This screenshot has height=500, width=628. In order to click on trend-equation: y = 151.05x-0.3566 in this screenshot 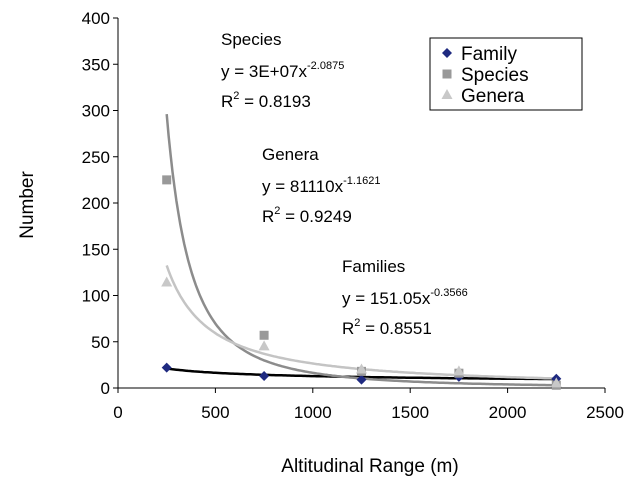, I will do `click(405, 297)`.